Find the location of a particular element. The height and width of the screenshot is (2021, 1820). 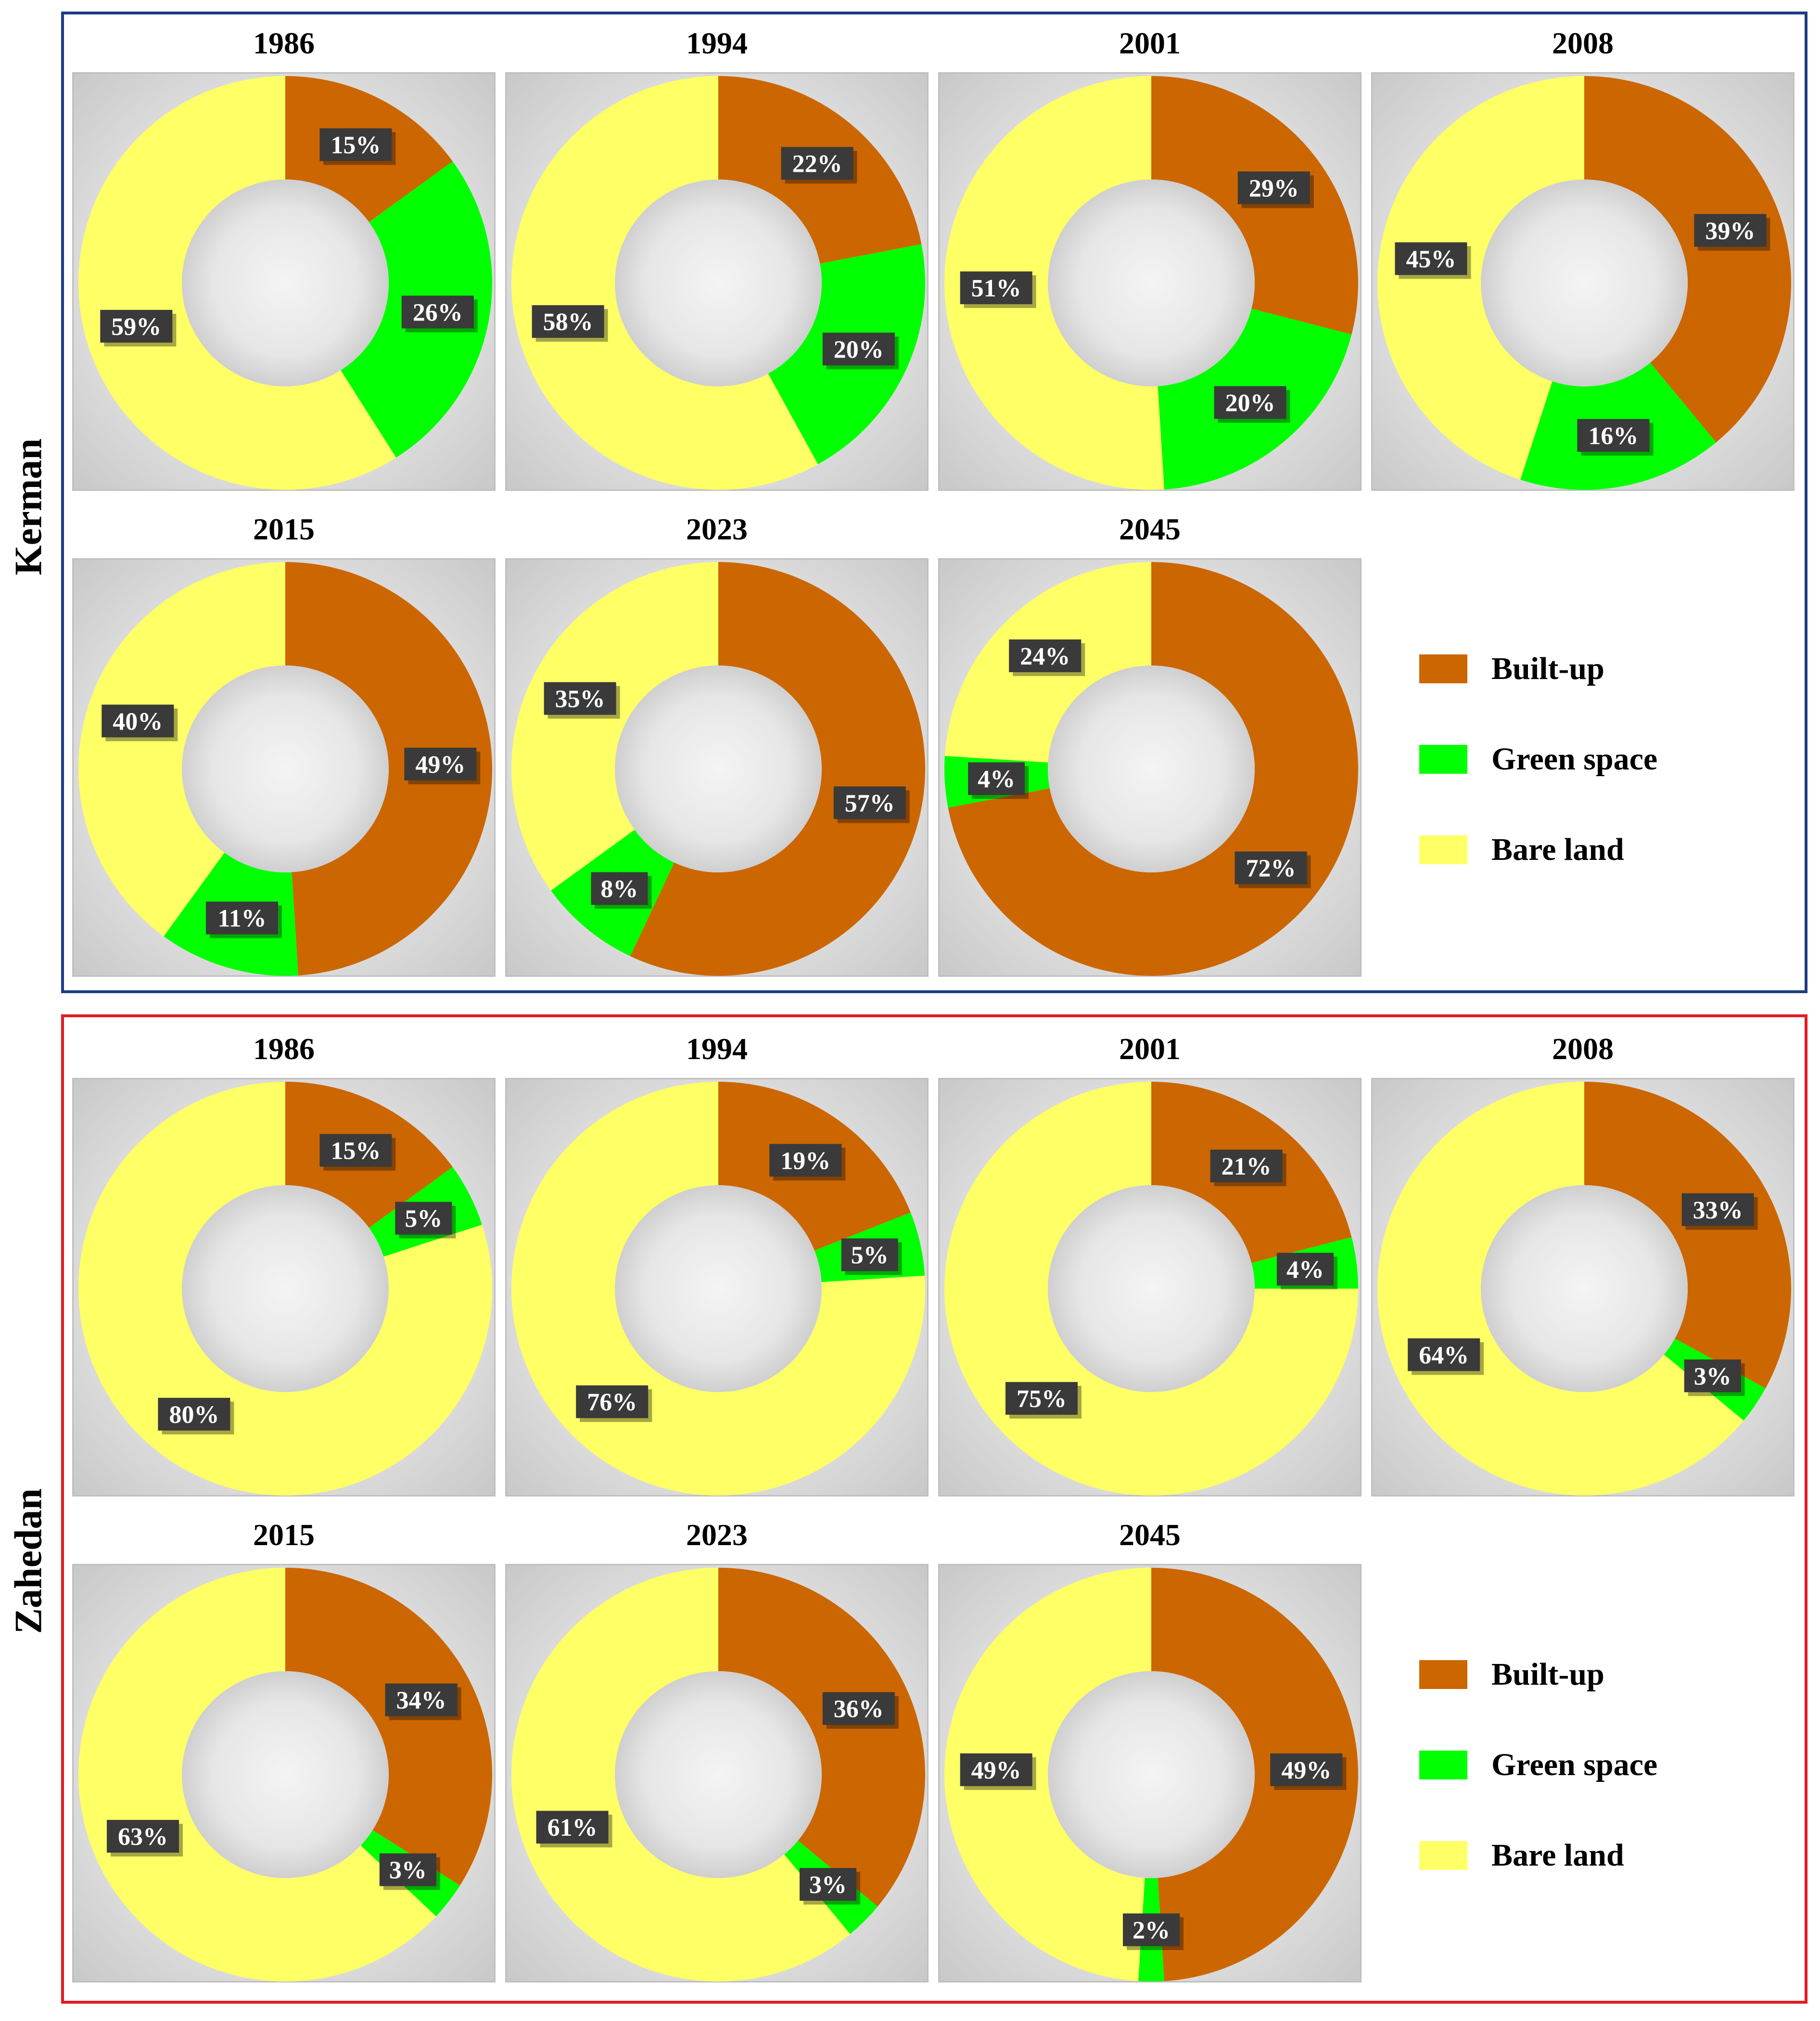

data-label-built-up: 29% is located at coordinates (1275, 189).